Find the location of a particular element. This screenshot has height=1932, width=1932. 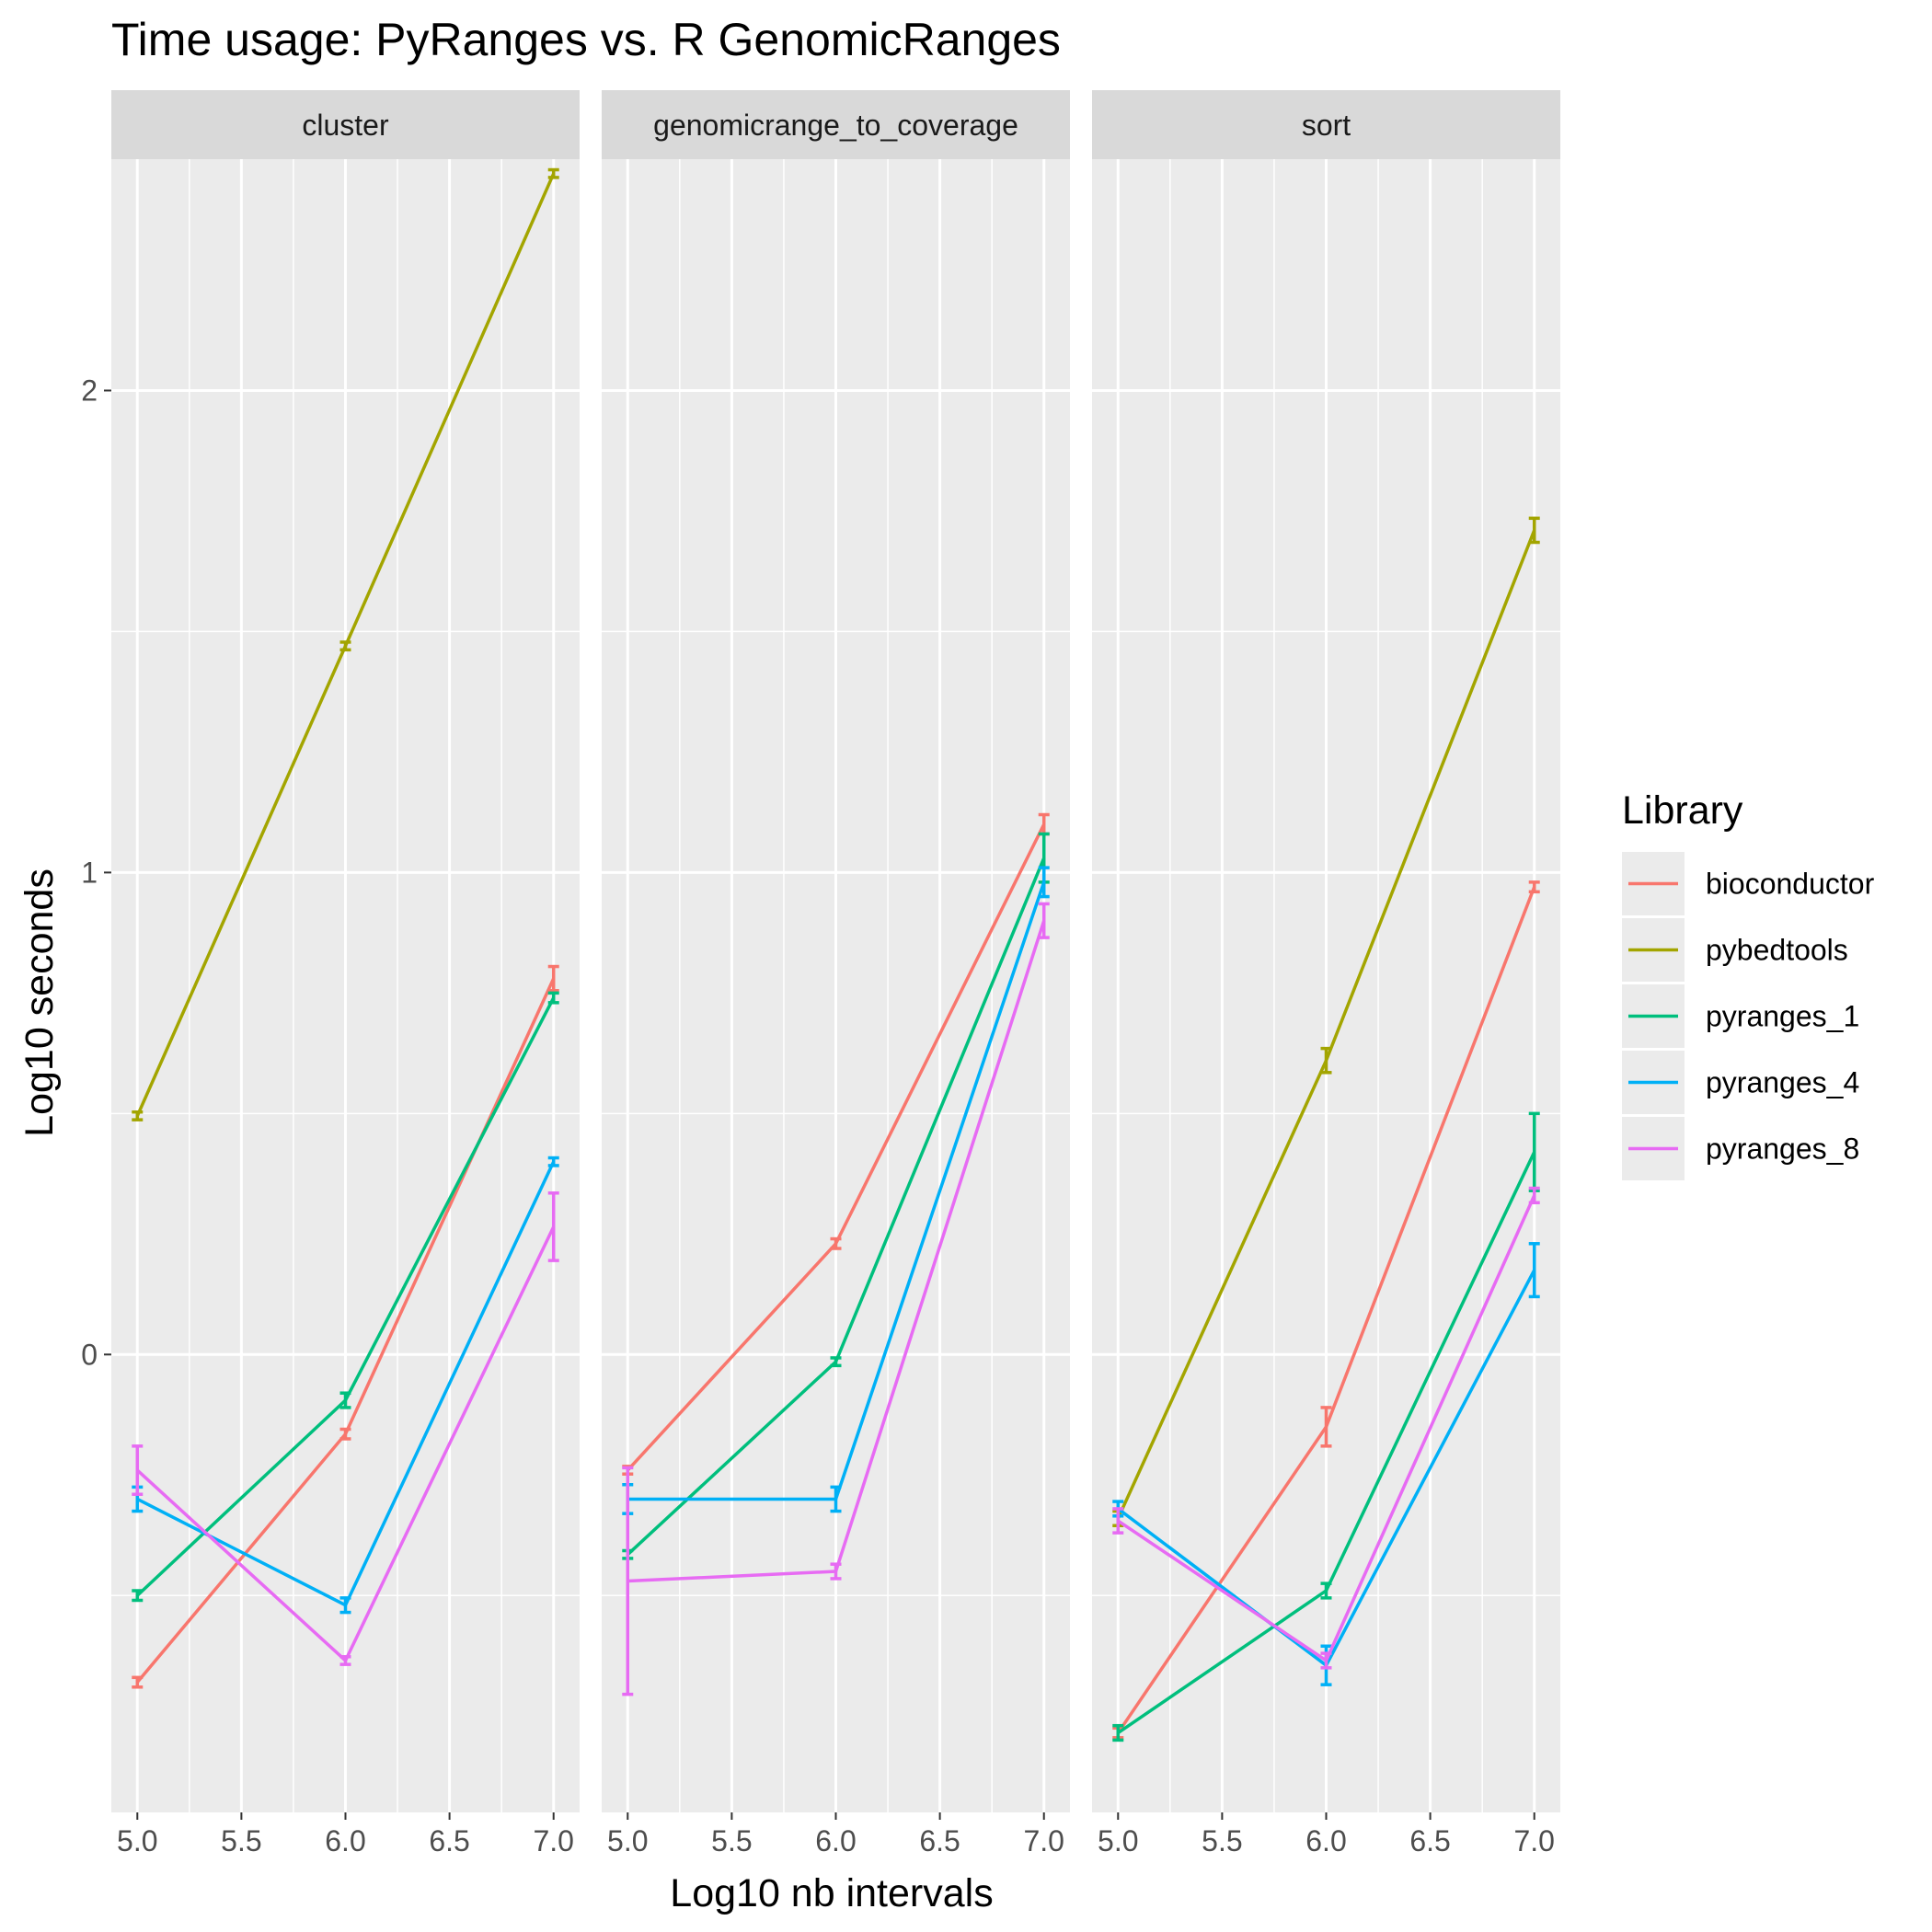

strip-label: sort is located at coordinates (1326, 126).